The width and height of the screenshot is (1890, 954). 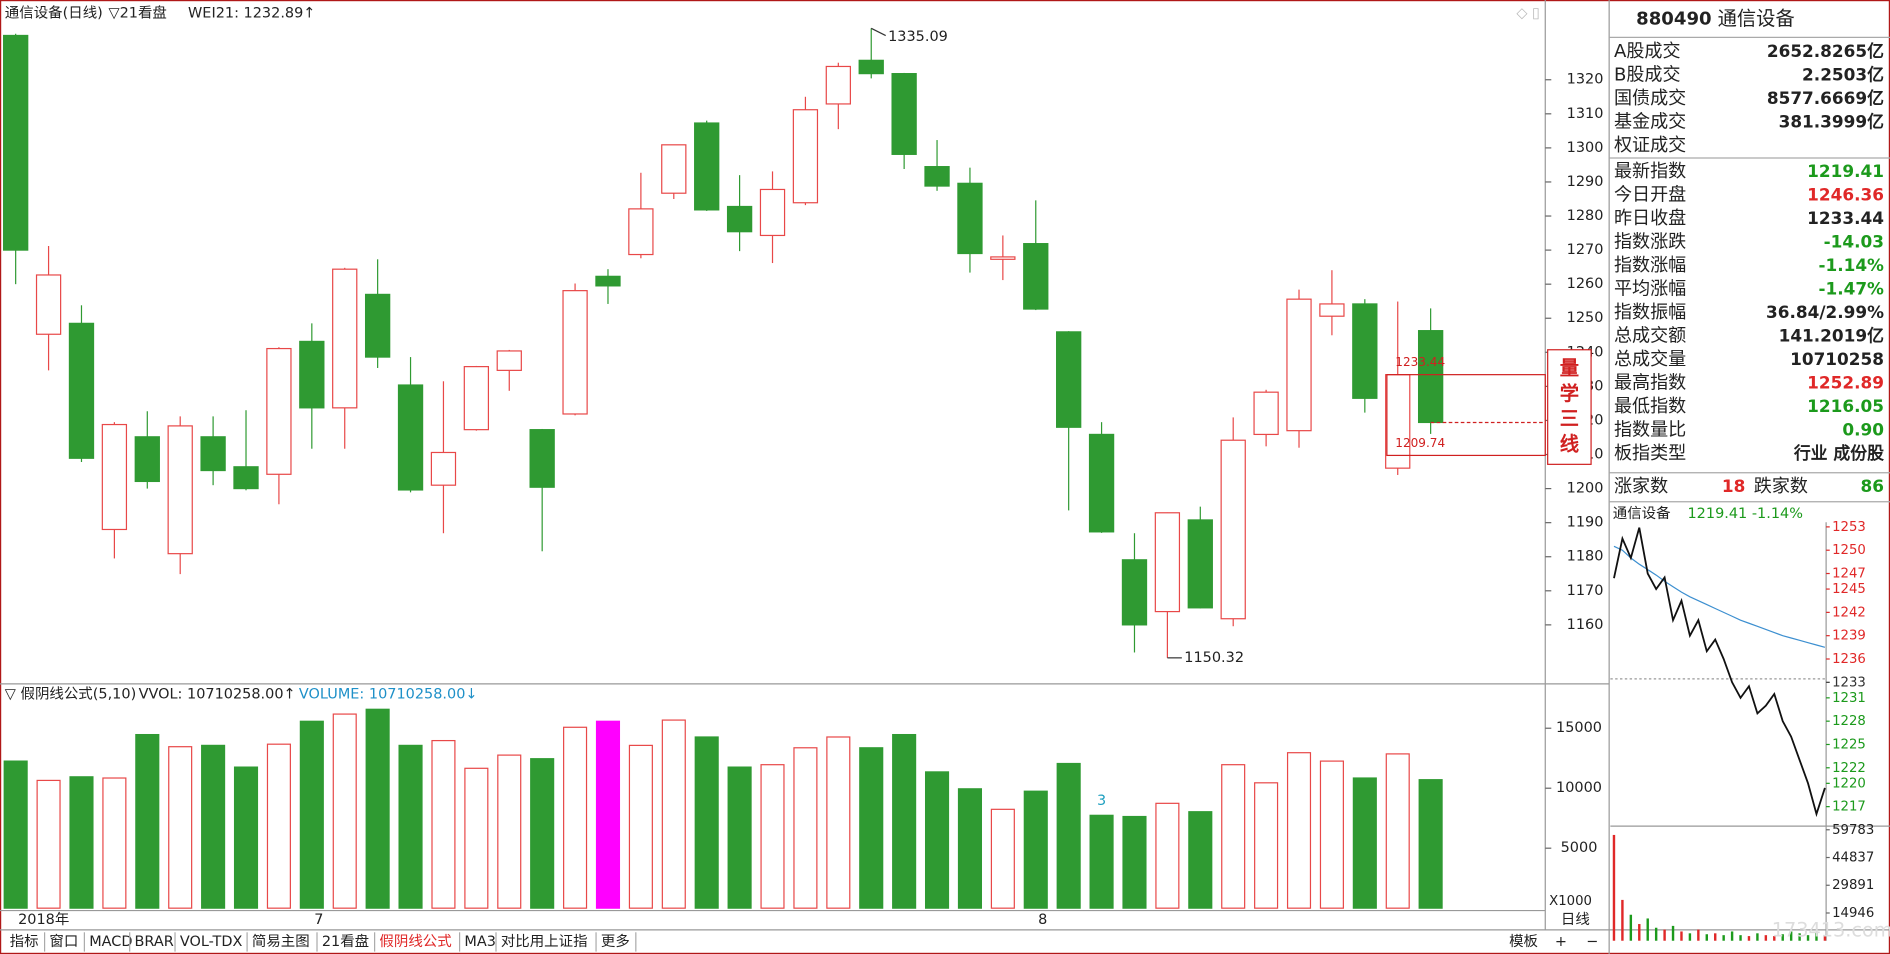 I want to click on quote-value: 1252.89, so click(x=1845, y=383).